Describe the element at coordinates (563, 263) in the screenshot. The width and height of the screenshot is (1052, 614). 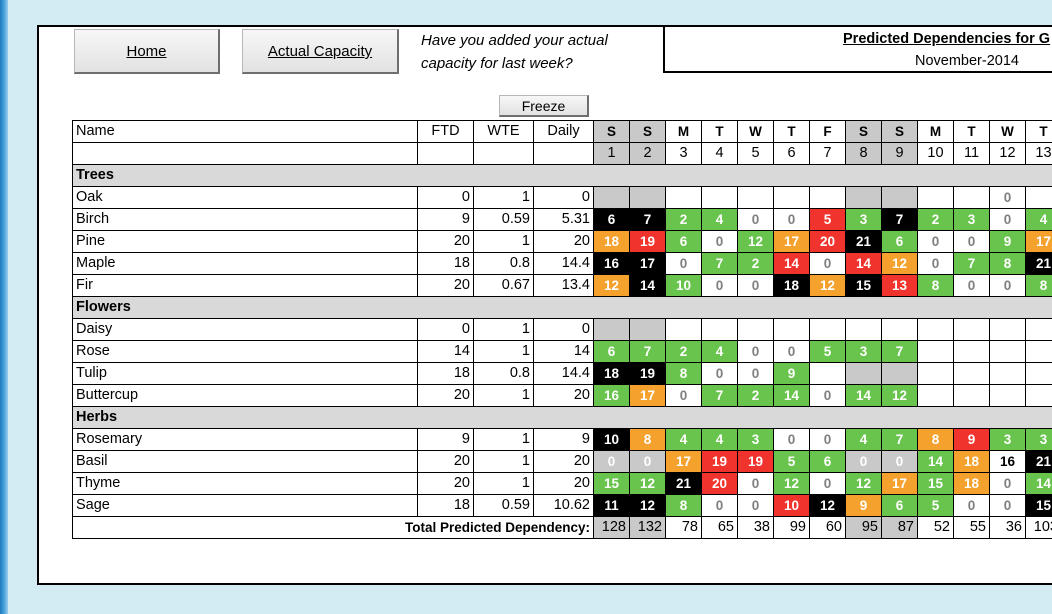
I see `row-daily: 14.4` at that location.